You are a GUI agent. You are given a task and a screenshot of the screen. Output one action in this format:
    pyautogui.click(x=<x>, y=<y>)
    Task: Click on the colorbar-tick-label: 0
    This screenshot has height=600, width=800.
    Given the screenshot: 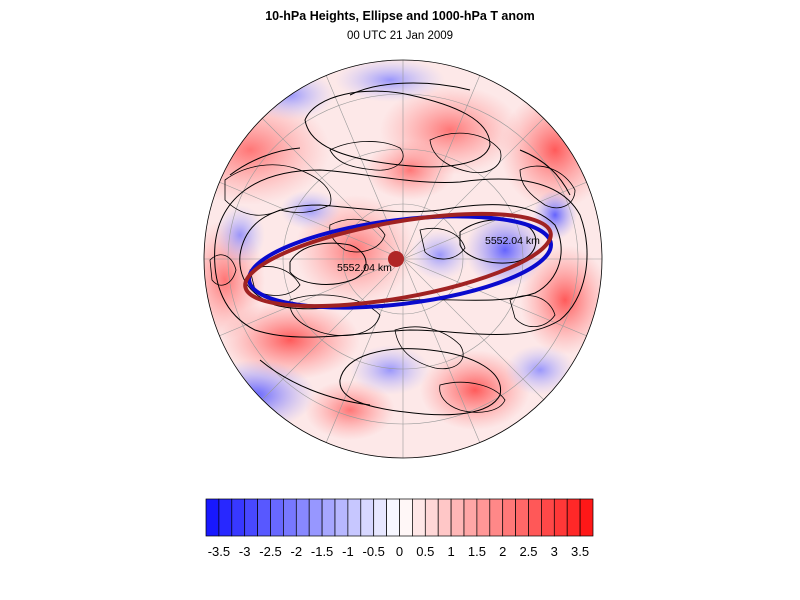 What is the action you would take?
    pyautogui.click(x=399, y=551)
    